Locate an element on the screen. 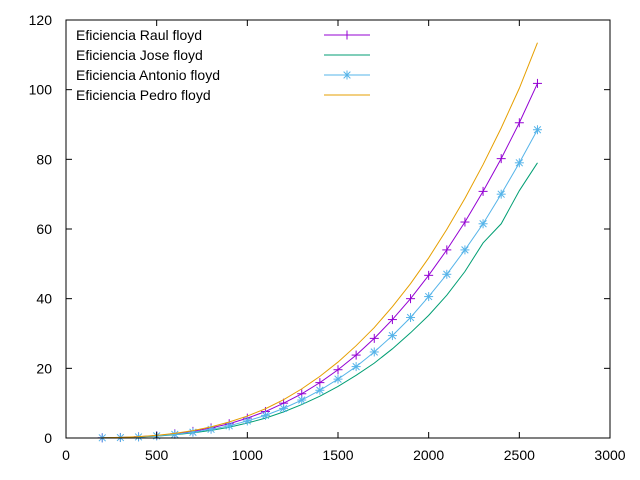 The height and width of the screenshot is (480, 640). legend-label-3: Eficiencia Pedro floyd is located at coordinates (143, 95).